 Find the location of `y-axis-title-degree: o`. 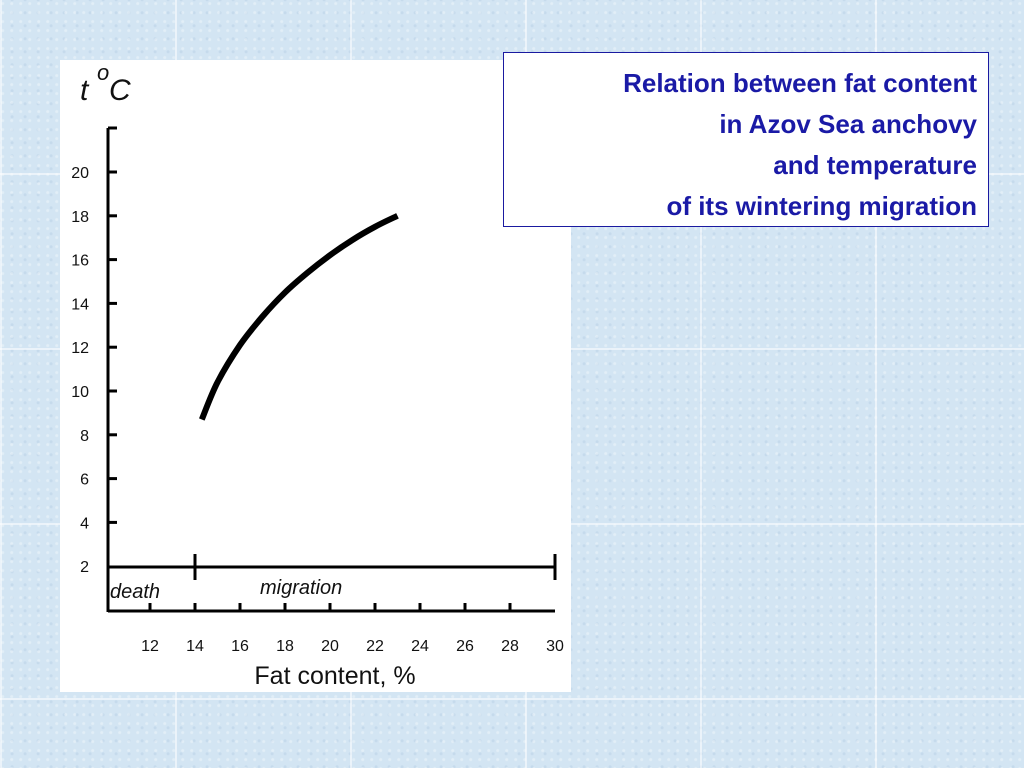

y-axis-title-degree: o is located at coordinates (103, 72).